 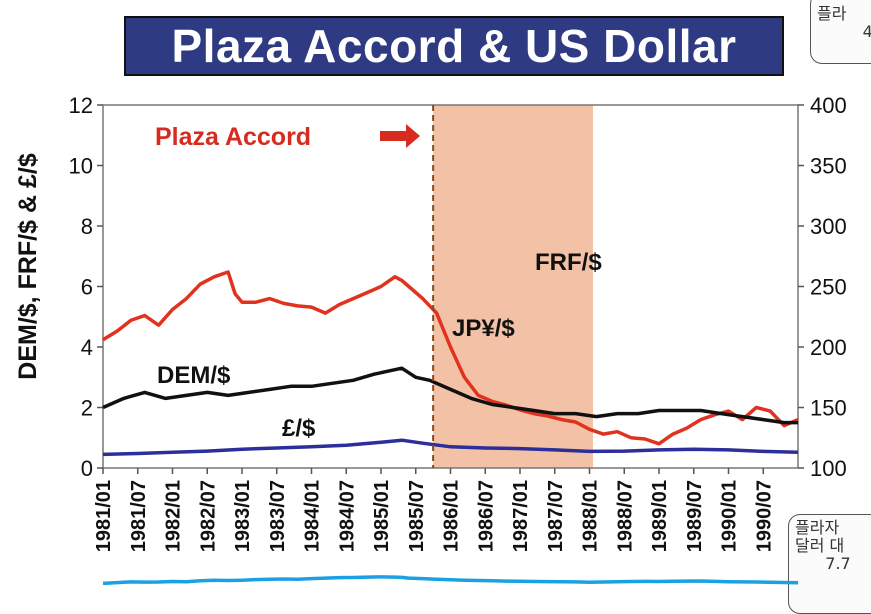 What do you see at coordinates (832, 13) in the screenshot?
I see `margin-note-line: 플라` at bounding box center [832, 13].